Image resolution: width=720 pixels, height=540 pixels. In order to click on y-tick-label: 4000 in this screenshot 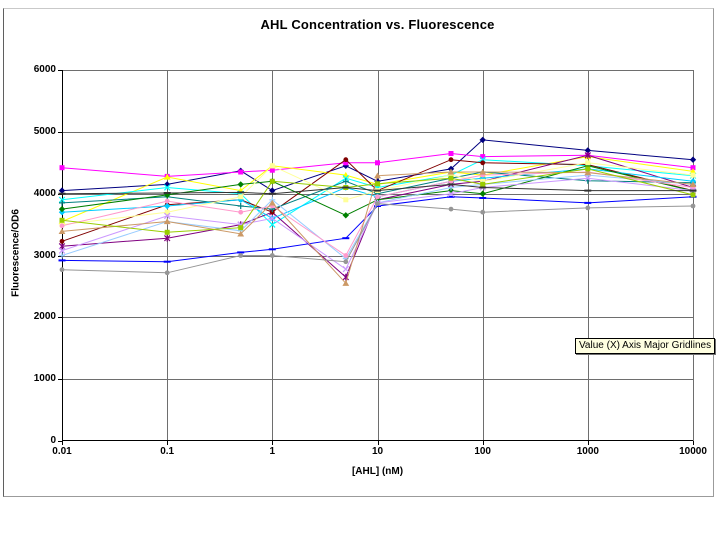, I will do `click(44, 193)`.